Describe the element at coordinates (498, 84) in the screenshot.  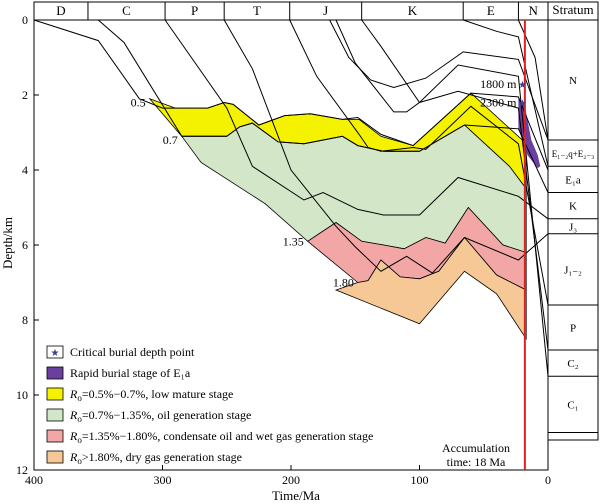
I see `critical-depth-label: 1800 m` at that location.